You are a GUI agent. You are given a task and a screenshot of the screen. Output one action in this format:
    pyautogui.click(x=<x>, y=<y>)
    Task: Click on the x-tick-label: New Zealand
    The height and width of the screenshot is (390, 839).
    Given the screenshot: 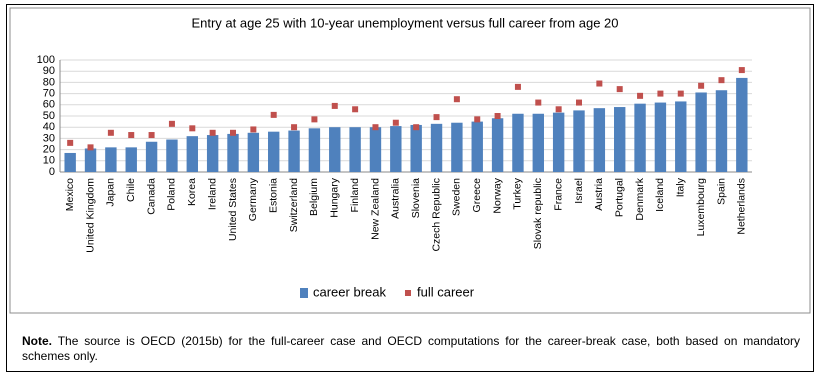 What is the action you would take?
    pyautogui.click(x=375, y=209)
    